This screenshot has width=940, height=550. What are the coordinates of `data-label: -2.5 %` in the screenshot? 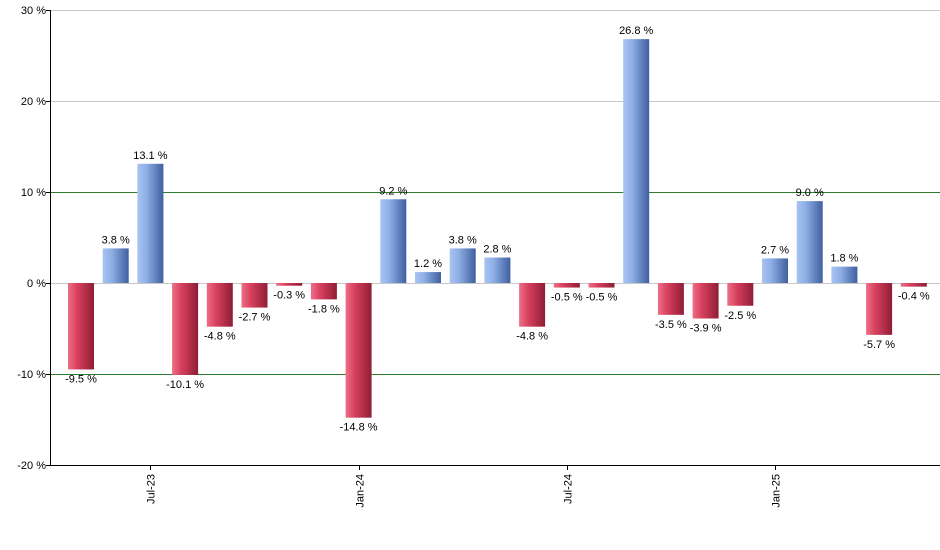 It's located at (740, 316).